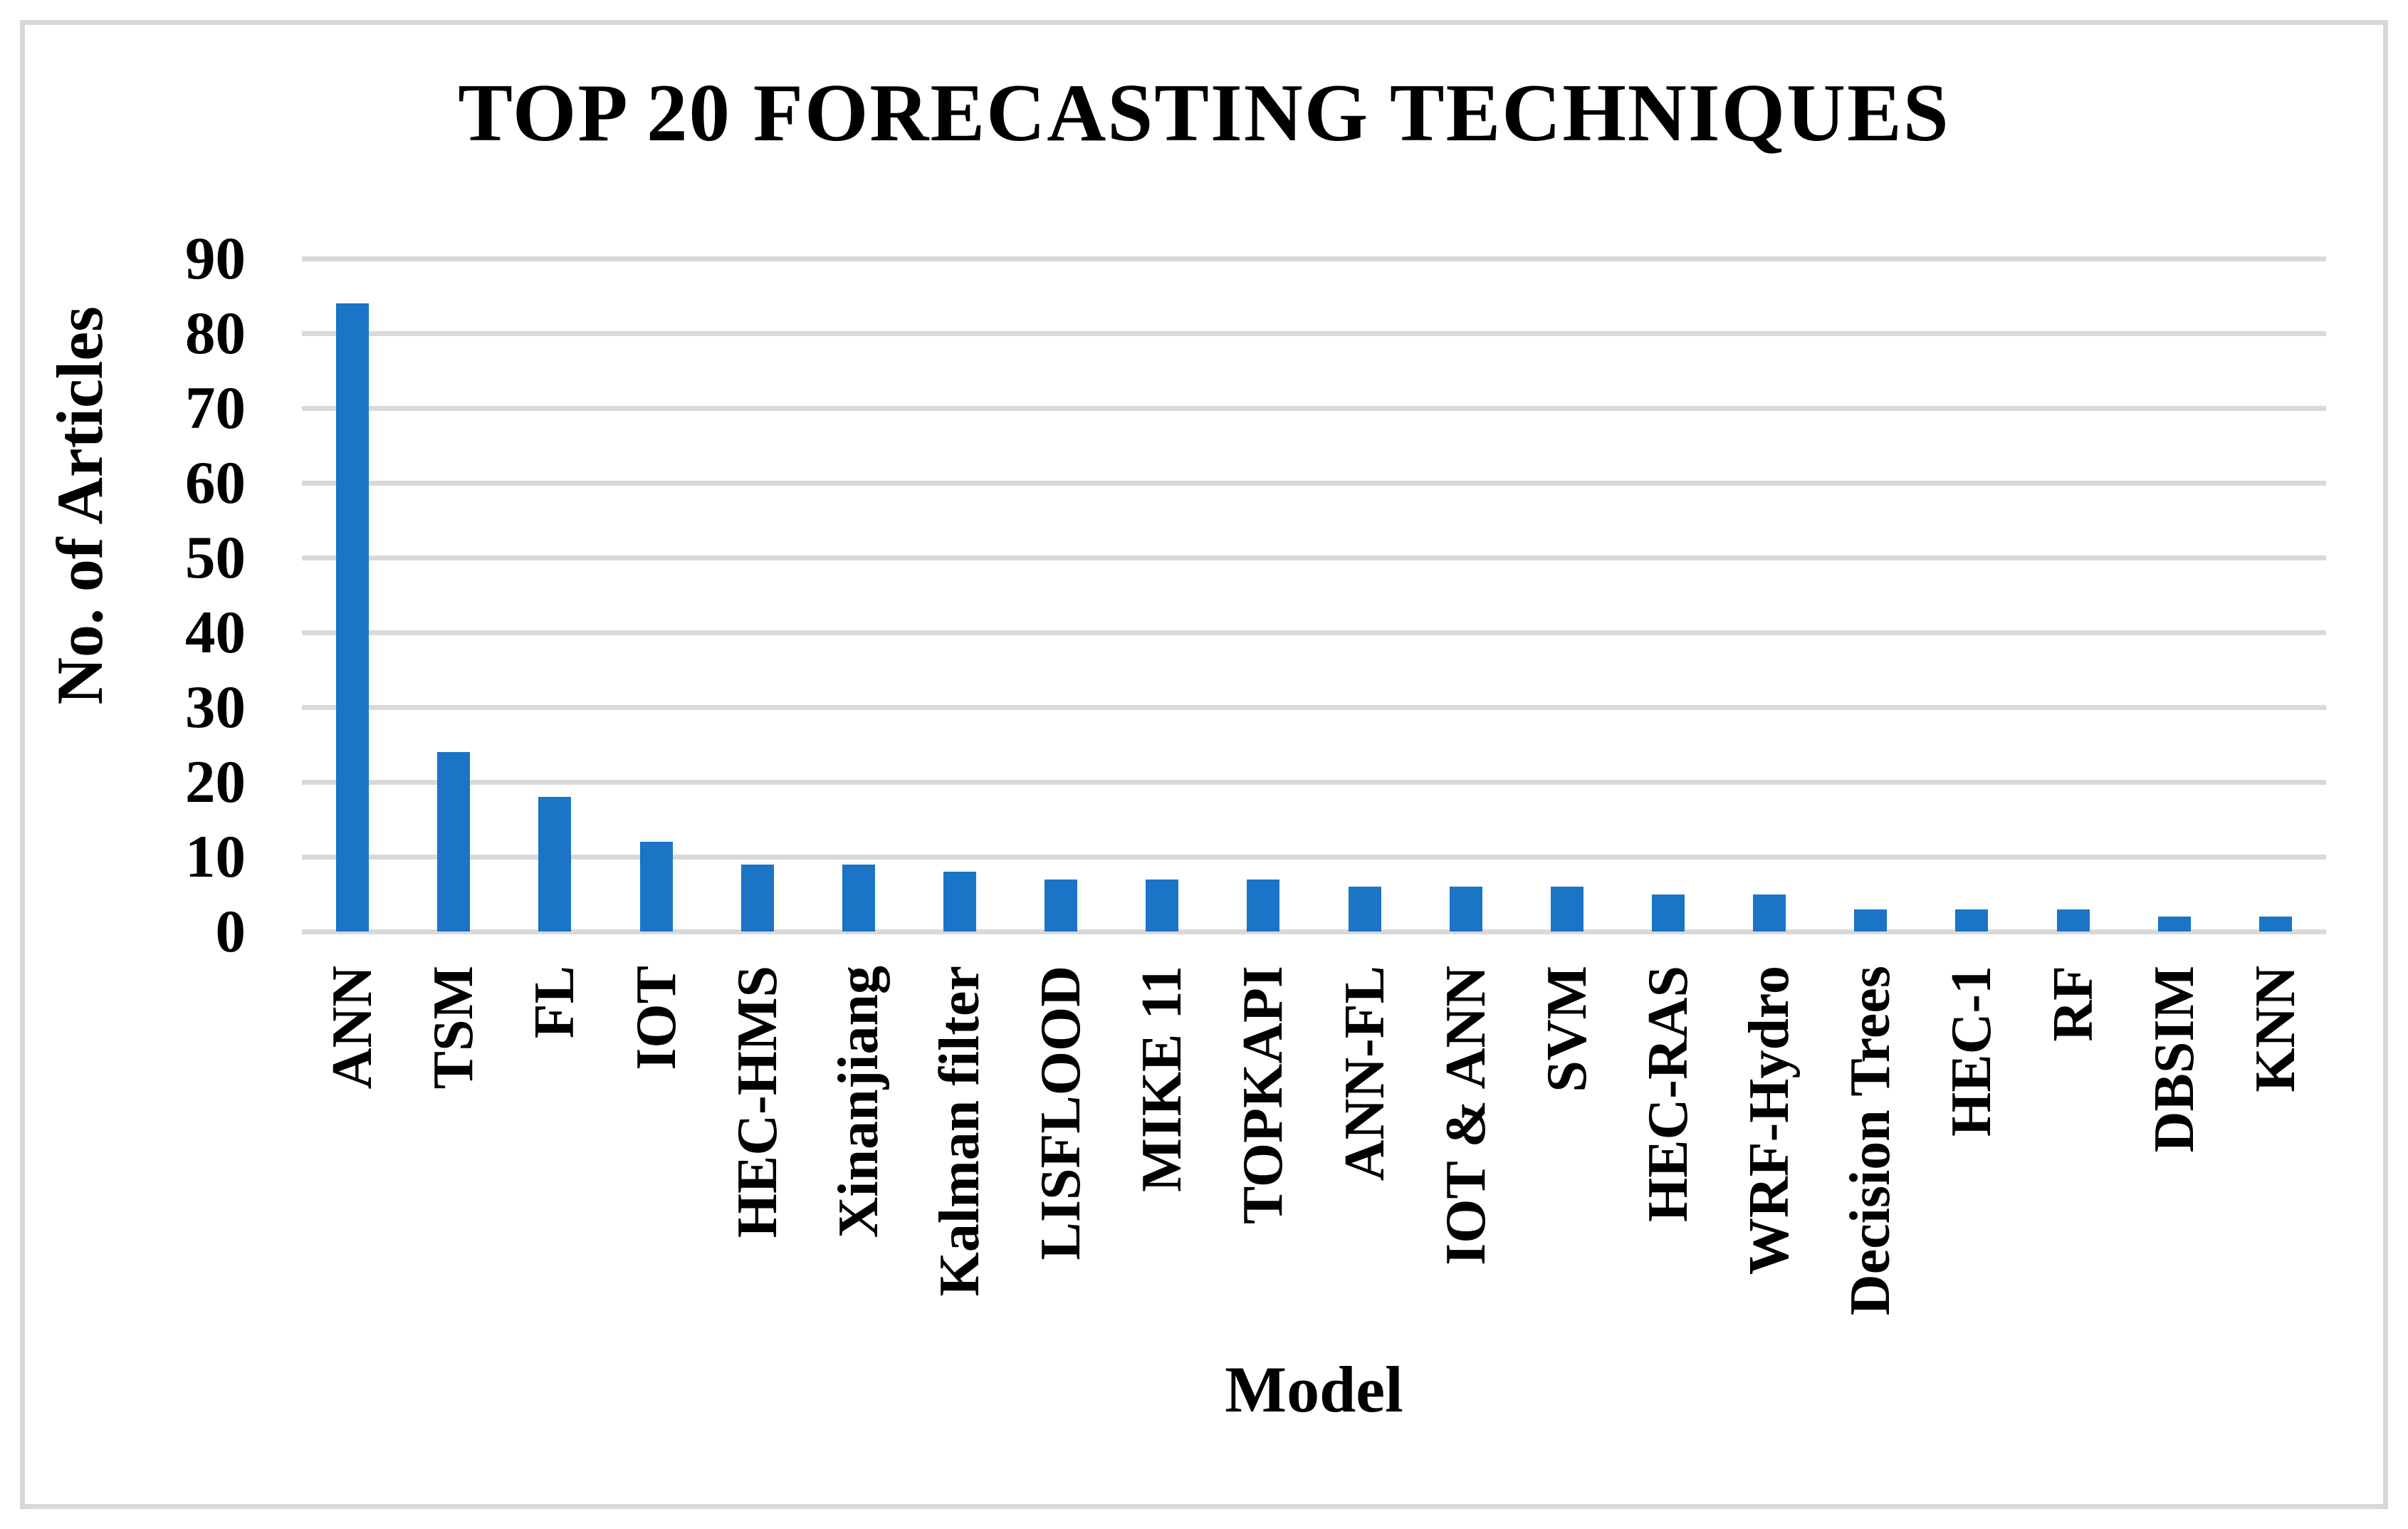  I want to click on x-category-cell: Decision Trees, so click(1871, 1179).